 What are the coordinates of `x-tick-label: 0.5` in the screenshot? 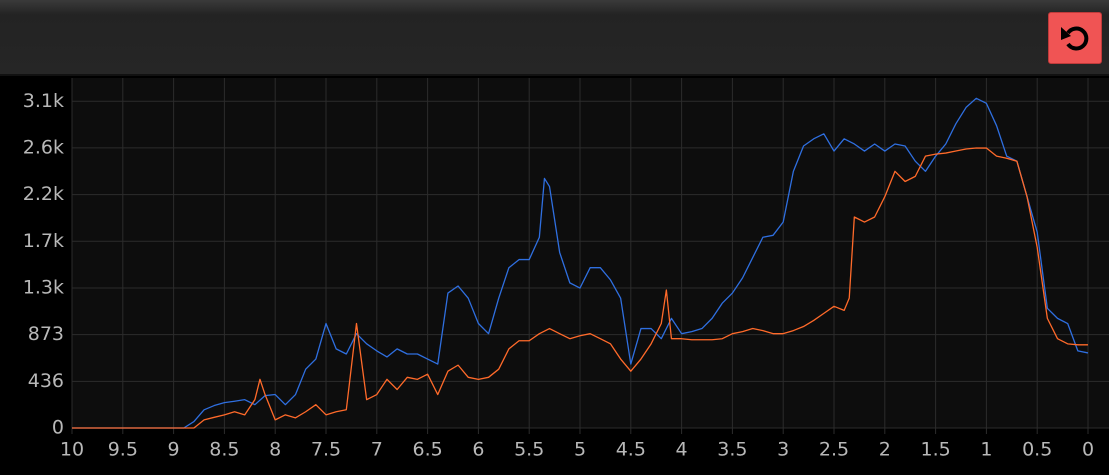 It's located at (1037, 450).